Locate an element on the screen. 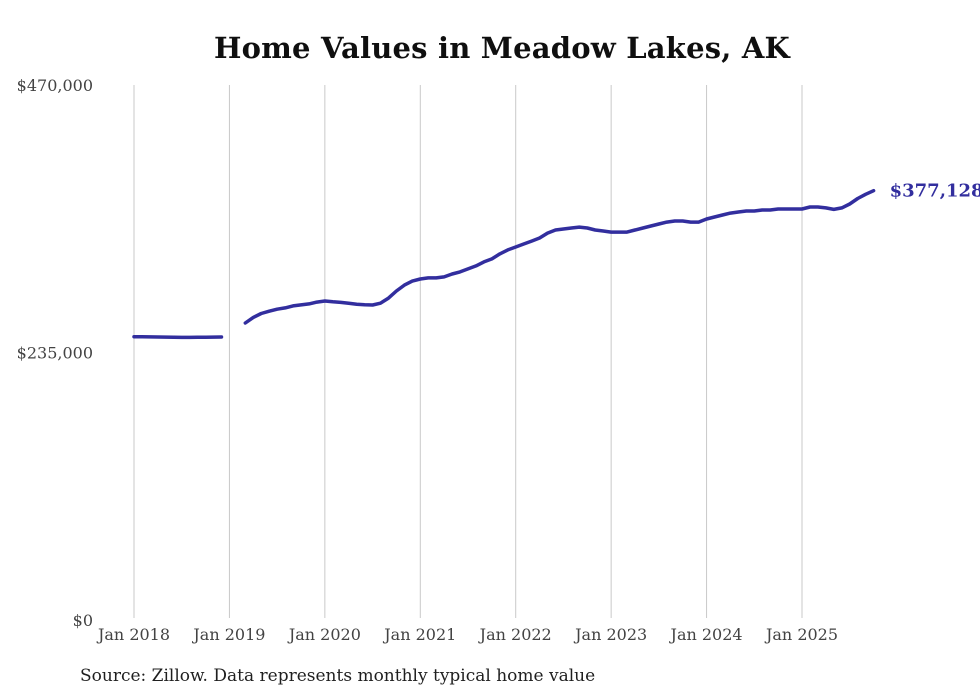 This screenshot has width=980, height=699. x-axis-tick-label: Jan 2023 is located at coordinates (610, 634).